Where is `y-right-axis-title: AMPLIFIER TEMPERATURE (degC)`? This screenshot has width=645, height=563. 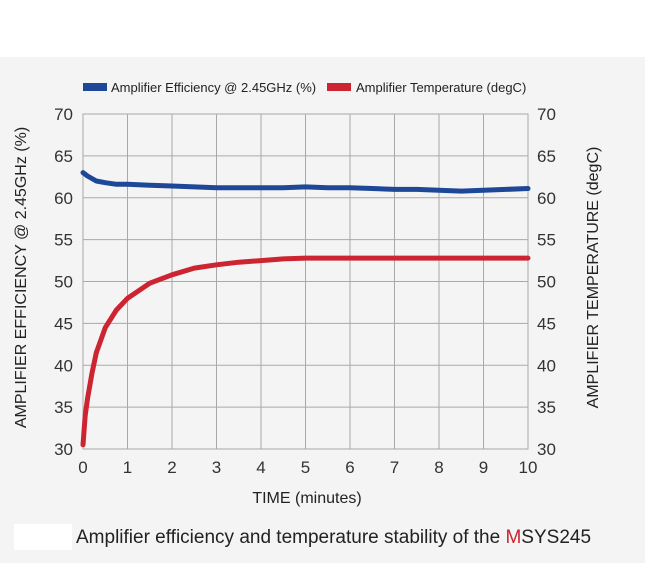
y-right-axis-title: AMPLIFIER TEMPERATURE (degC) is located at coordinates (593, 278).